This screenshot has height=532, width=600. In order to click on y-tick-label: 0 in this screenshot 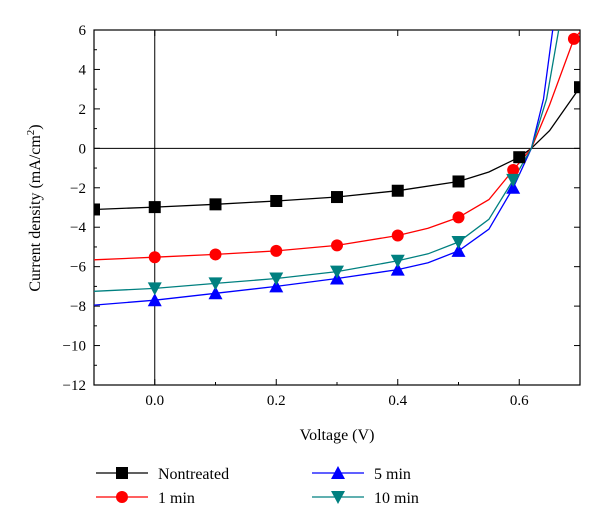, I will do `click(83, 149)`.